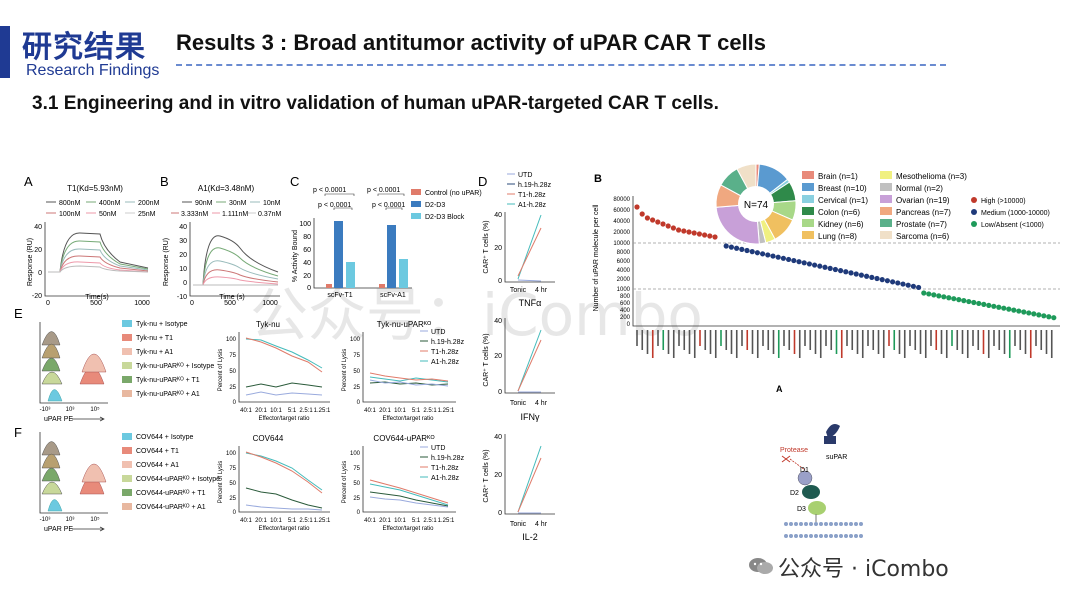 This screenshot has height=608, width=1080. What do you see at coordinates (446, 205) in the screenshot?
I see `panel-c-legend: Control (no uPAR) D2-D3 D2-D3 Block` at bounding box center [446, 205].